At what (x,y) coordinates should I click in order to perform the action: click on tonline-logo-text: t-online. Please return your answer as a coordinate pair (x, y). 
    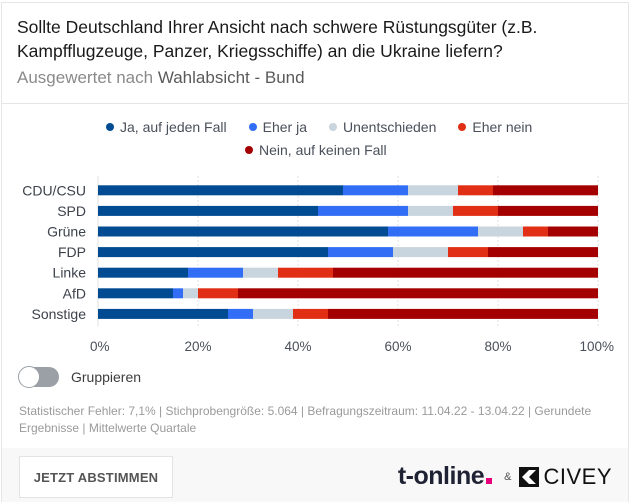
    Looking at the image, I should click on (441, 476).